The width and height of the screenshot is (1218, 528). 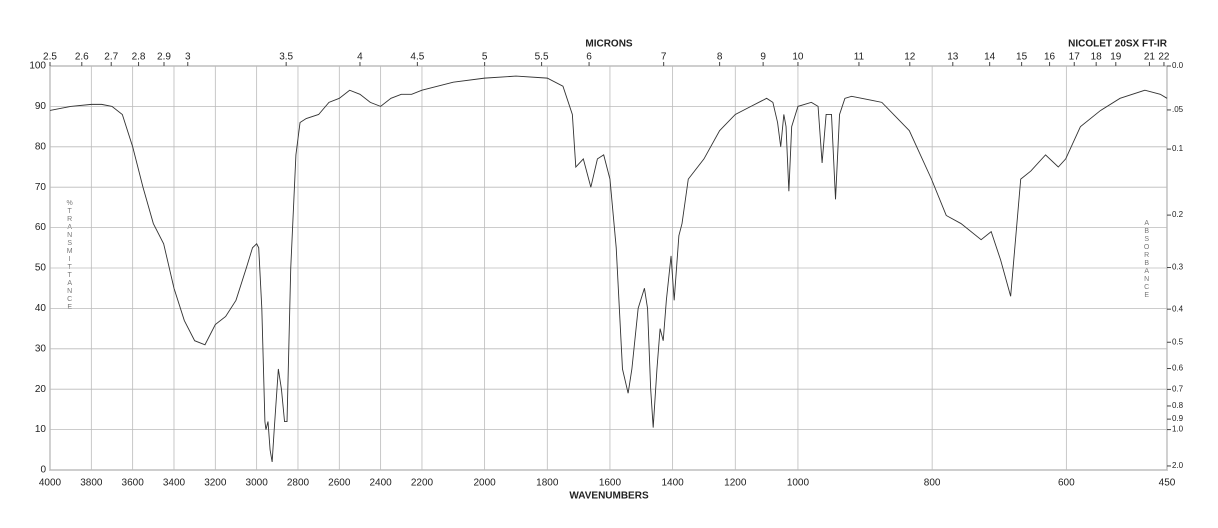 What do you see at coordinates (1167, 483) in the screenshot?
I see `x-tick-label: 450` at bounding box center [1167, 483].